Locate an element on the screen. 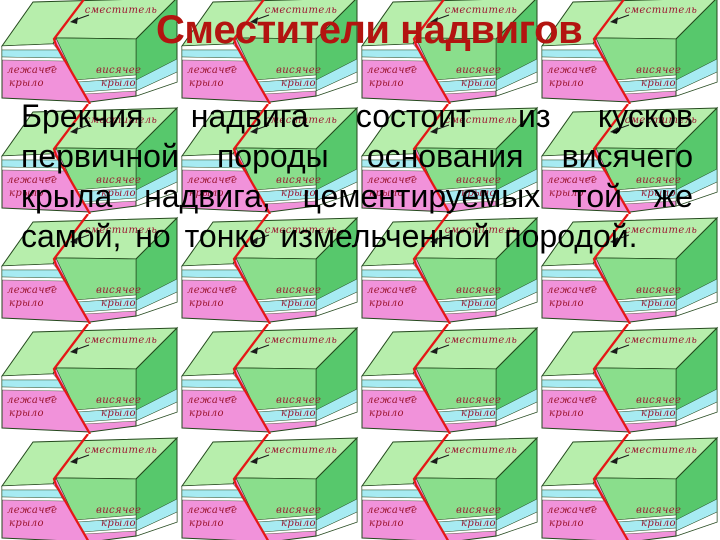  body-line-2: первичной породы основания висячего is located at coordinates (357, 156).